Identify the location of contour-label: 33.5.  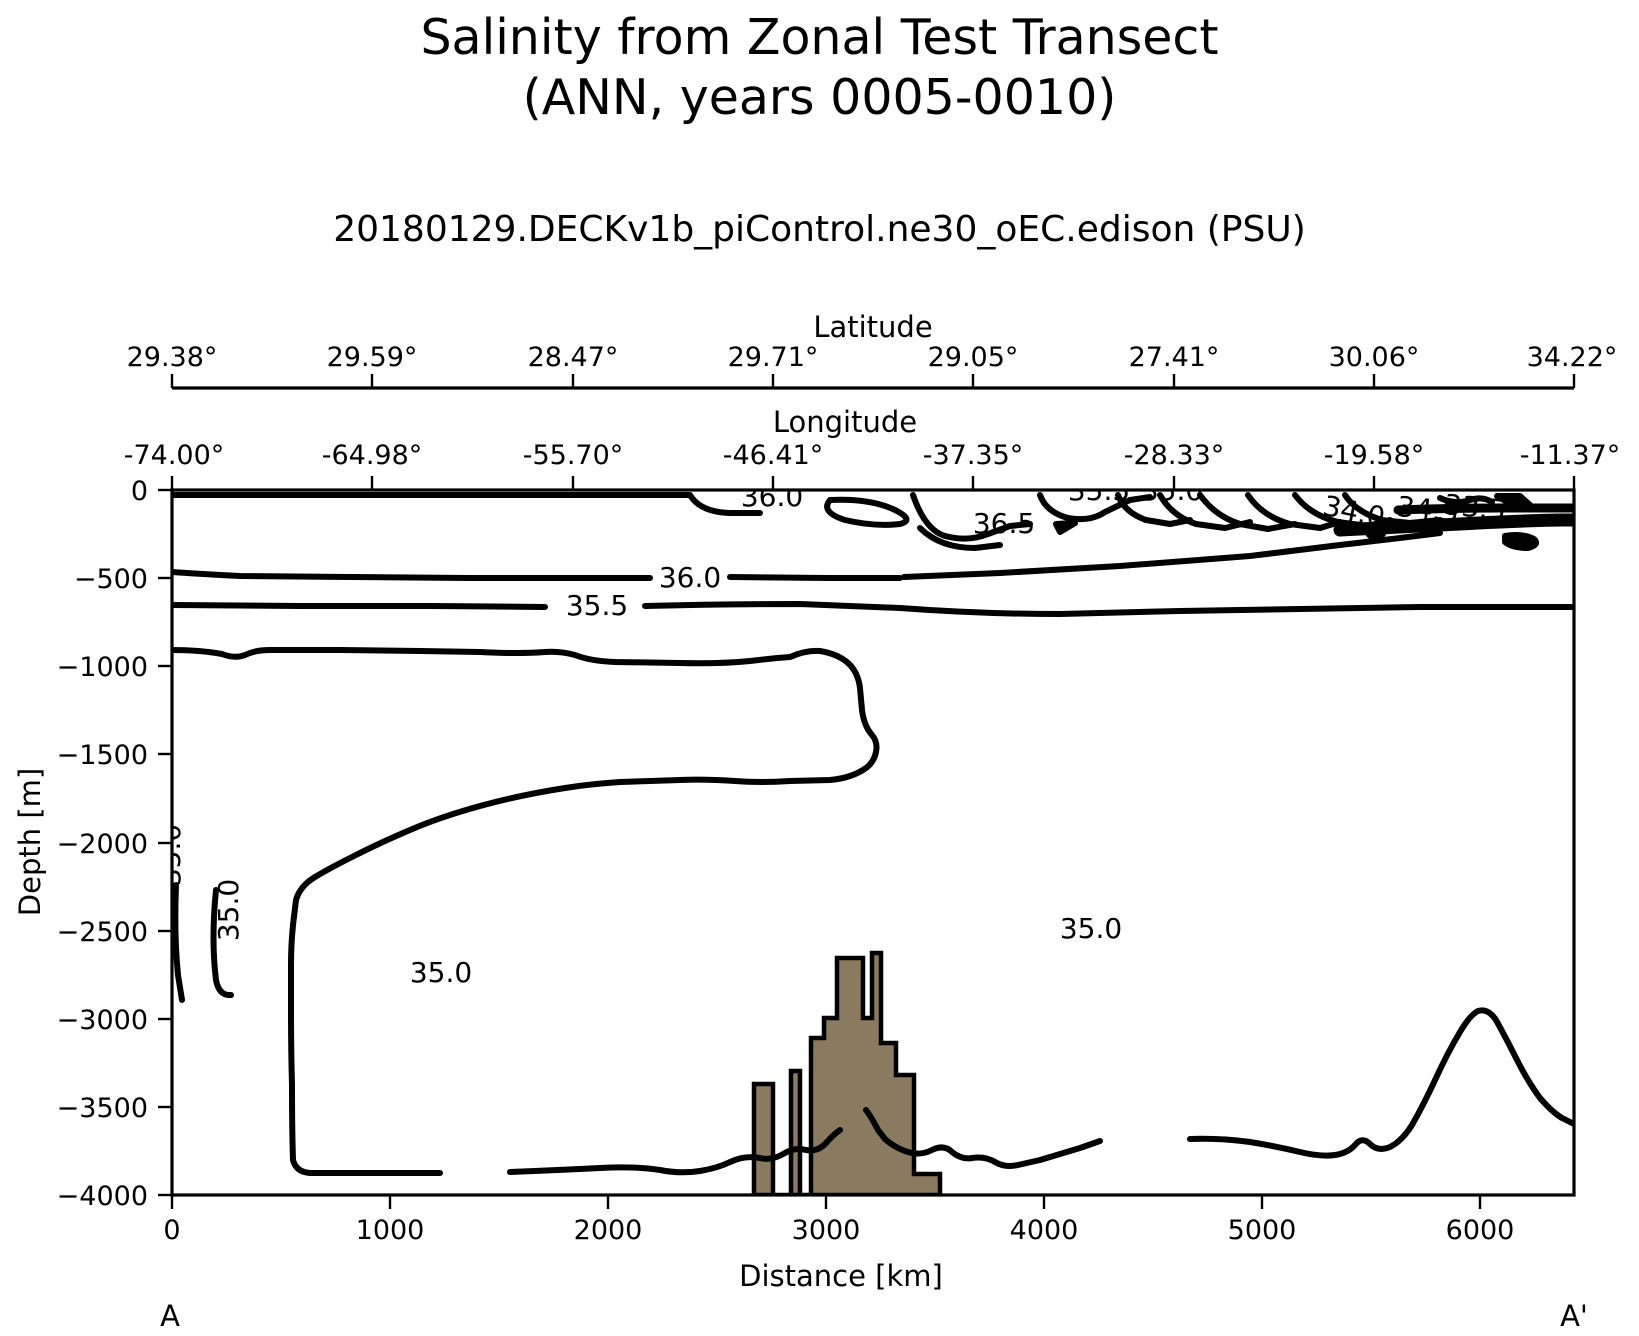
(1474, 507).